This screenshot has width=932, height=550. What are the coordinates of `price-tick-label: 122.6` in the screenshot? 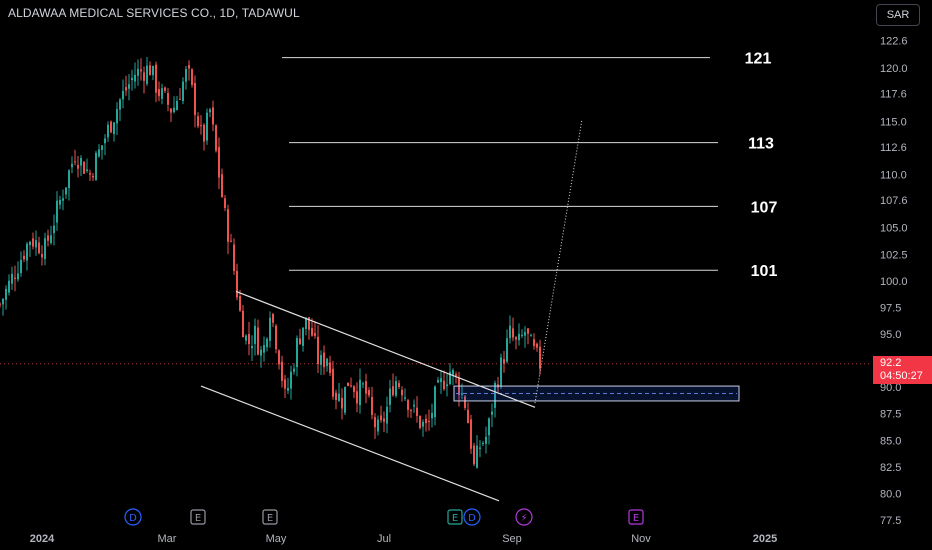 It's located at (894, 42).